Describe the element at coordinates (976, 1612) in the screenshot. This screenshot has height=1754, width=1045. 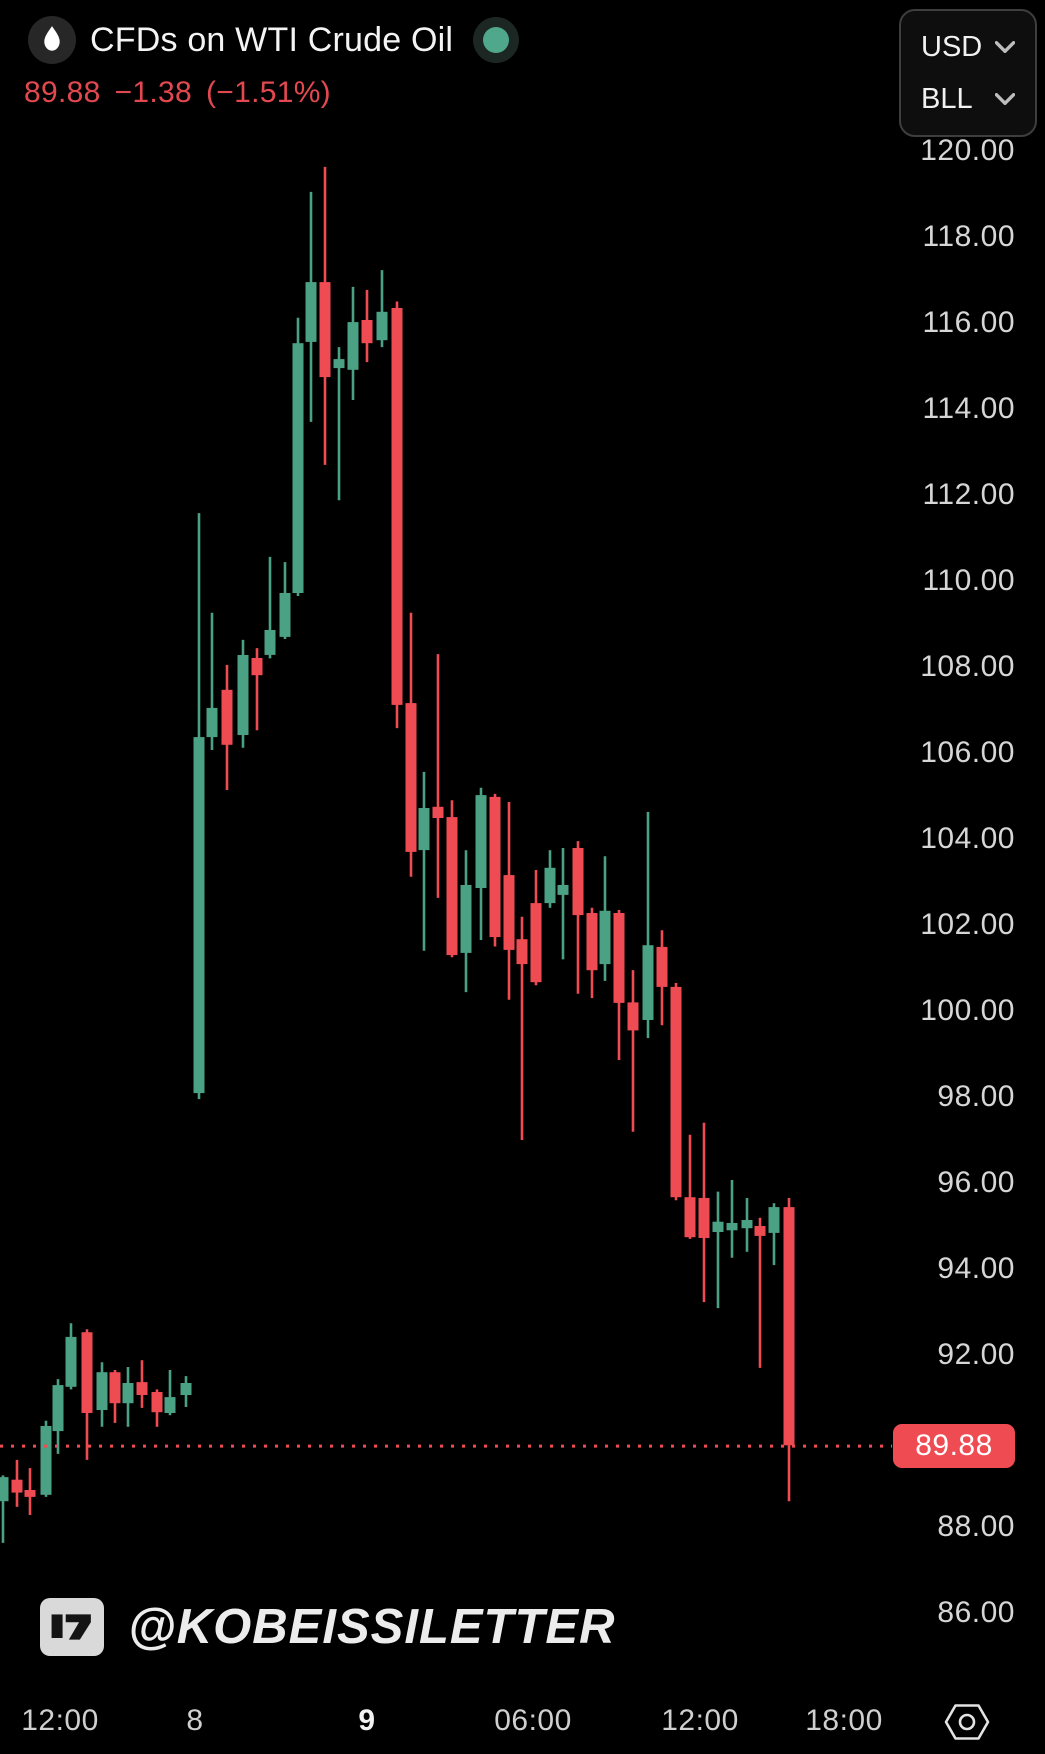
I see `price-axis-label: 86.00` at that location.